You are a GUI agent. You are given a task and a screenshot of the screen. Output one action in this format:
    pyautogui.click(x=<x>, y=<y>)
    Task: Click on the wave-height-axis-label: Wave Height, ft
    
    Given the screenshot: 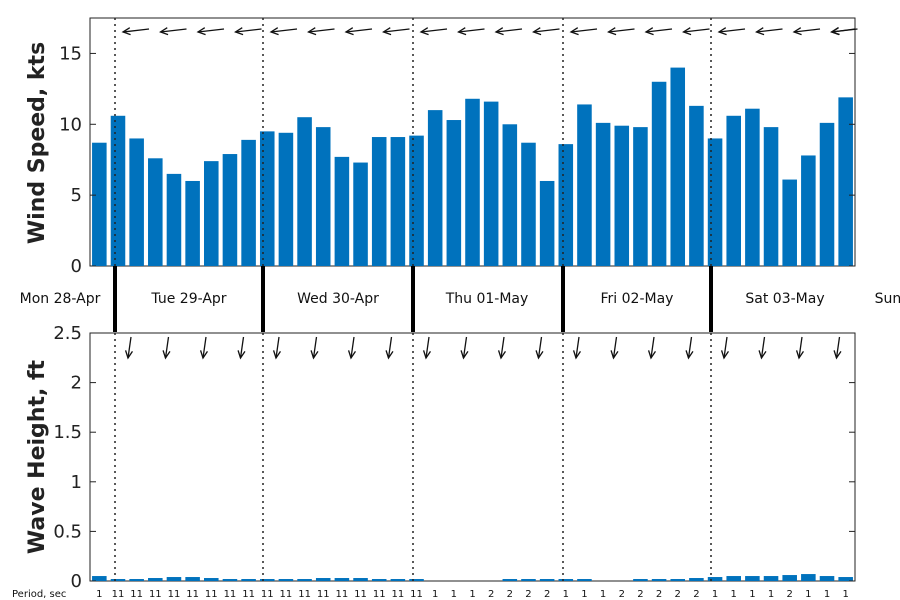 What is the action you would take?
    pyautogui.click(x=37, y=456)
    